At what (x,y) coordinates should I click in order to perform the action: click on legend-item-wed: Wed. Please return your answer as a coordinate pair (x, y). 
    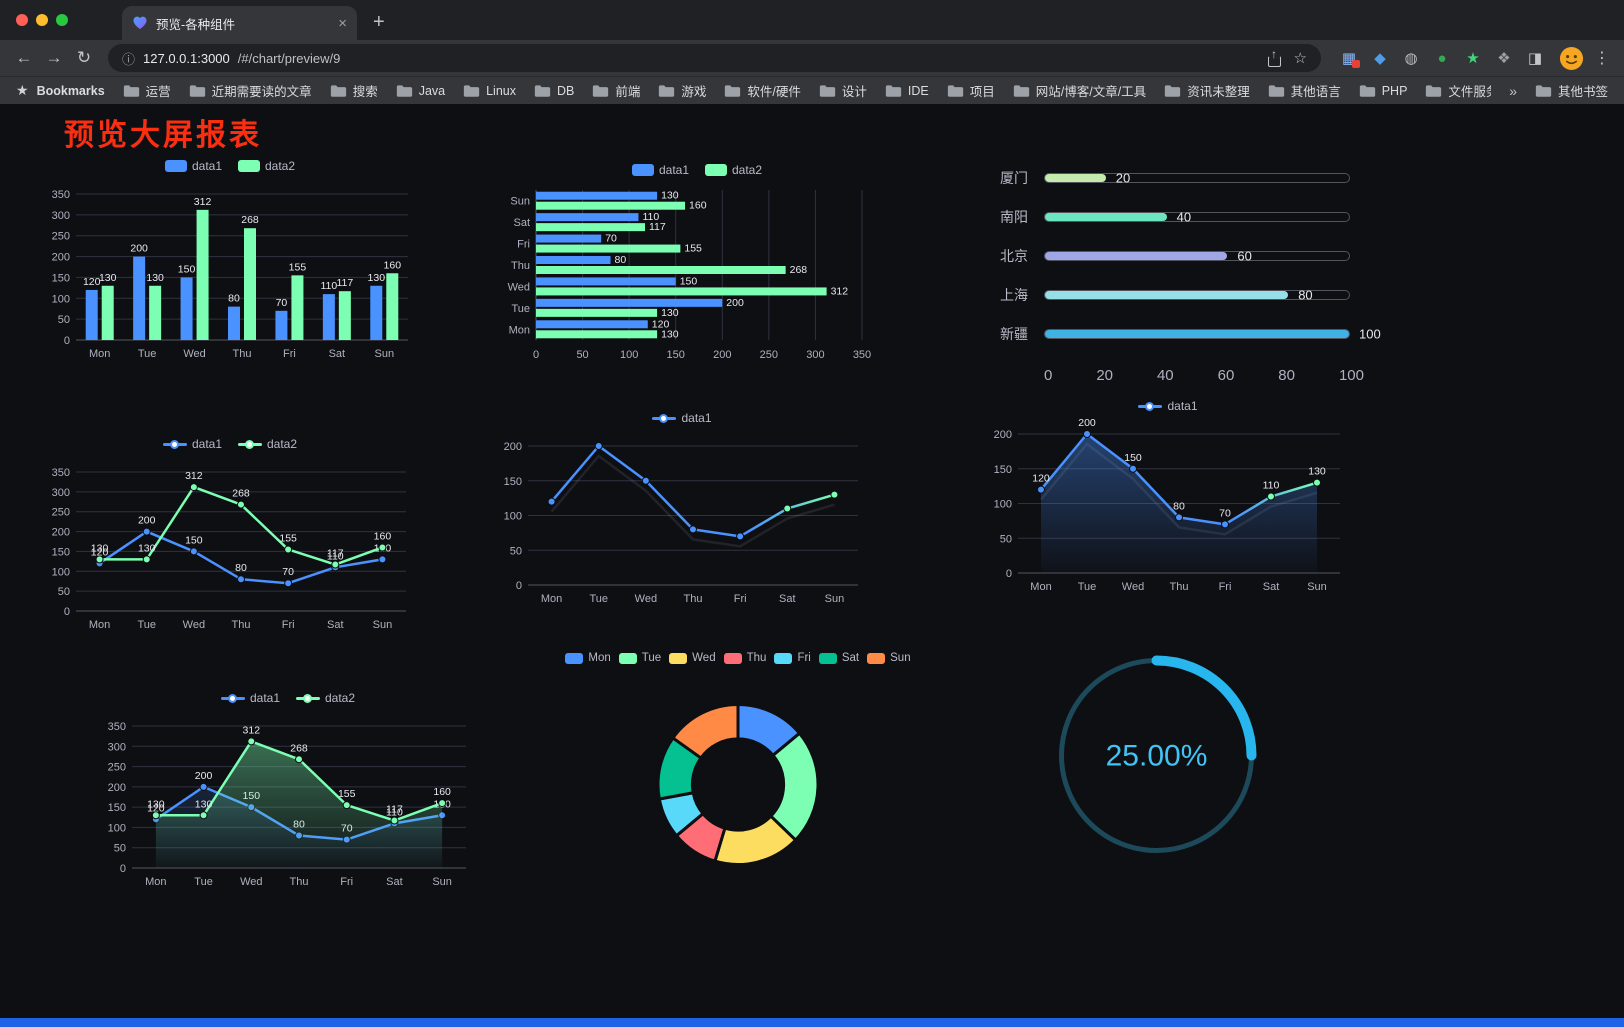
    Looking at the image, I should click on (692, 658).